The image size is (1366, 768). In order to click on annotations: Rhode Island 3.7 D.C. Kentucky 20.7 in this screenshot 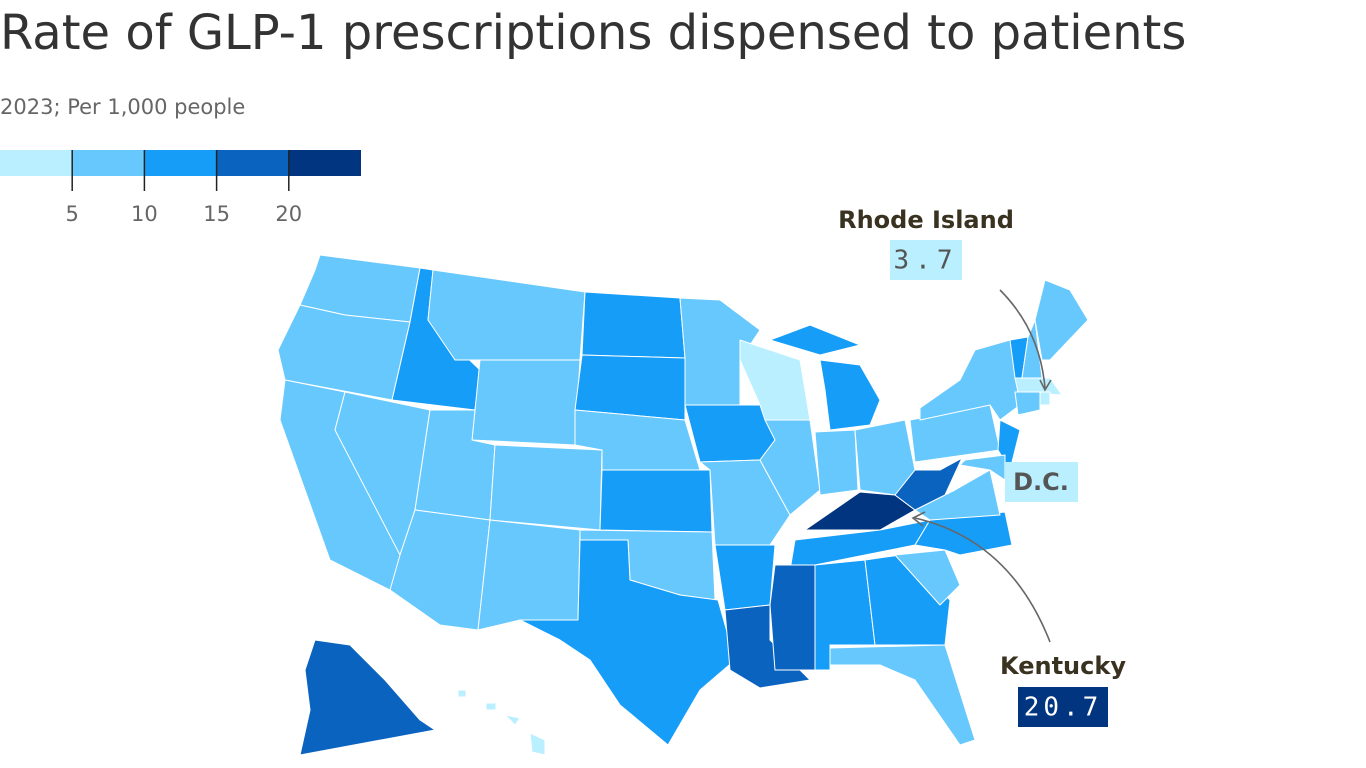, I will do `click(982, 466)`.